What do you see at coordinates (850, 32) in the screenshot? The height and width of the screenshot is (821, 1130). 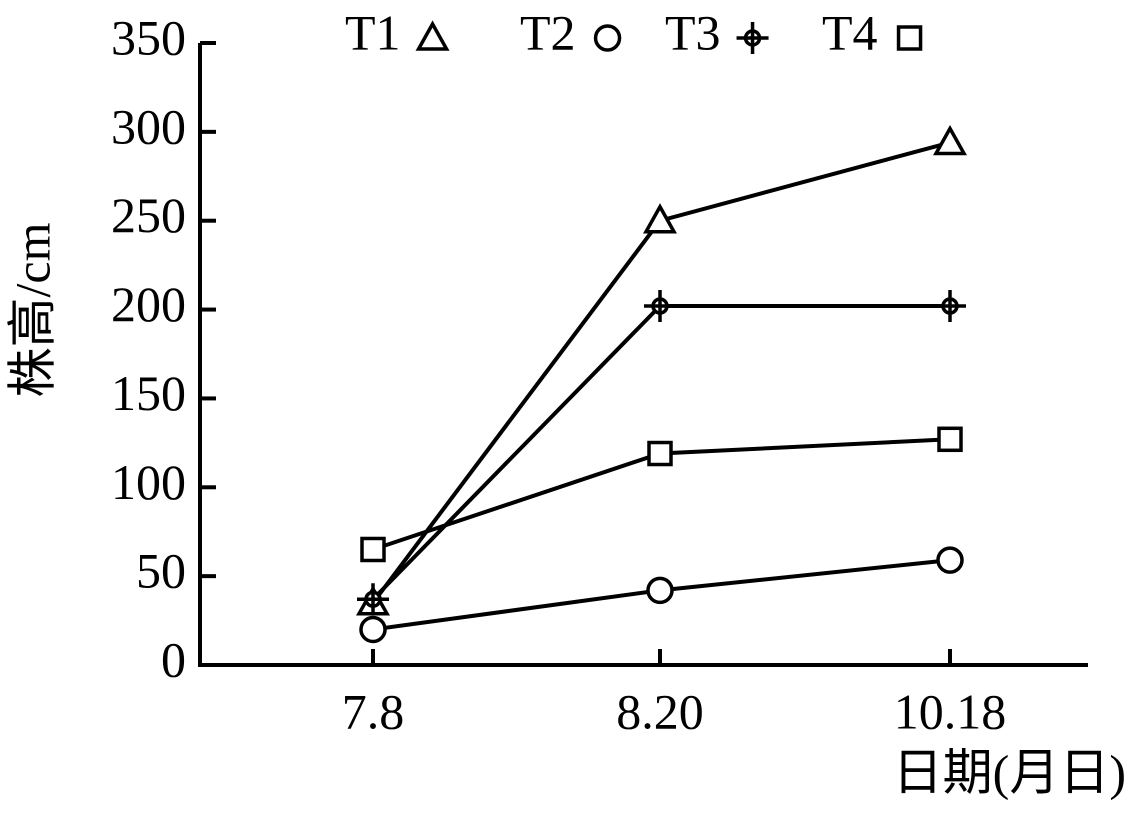 I see `legend-label: T4` at bounding box center [850, 32].